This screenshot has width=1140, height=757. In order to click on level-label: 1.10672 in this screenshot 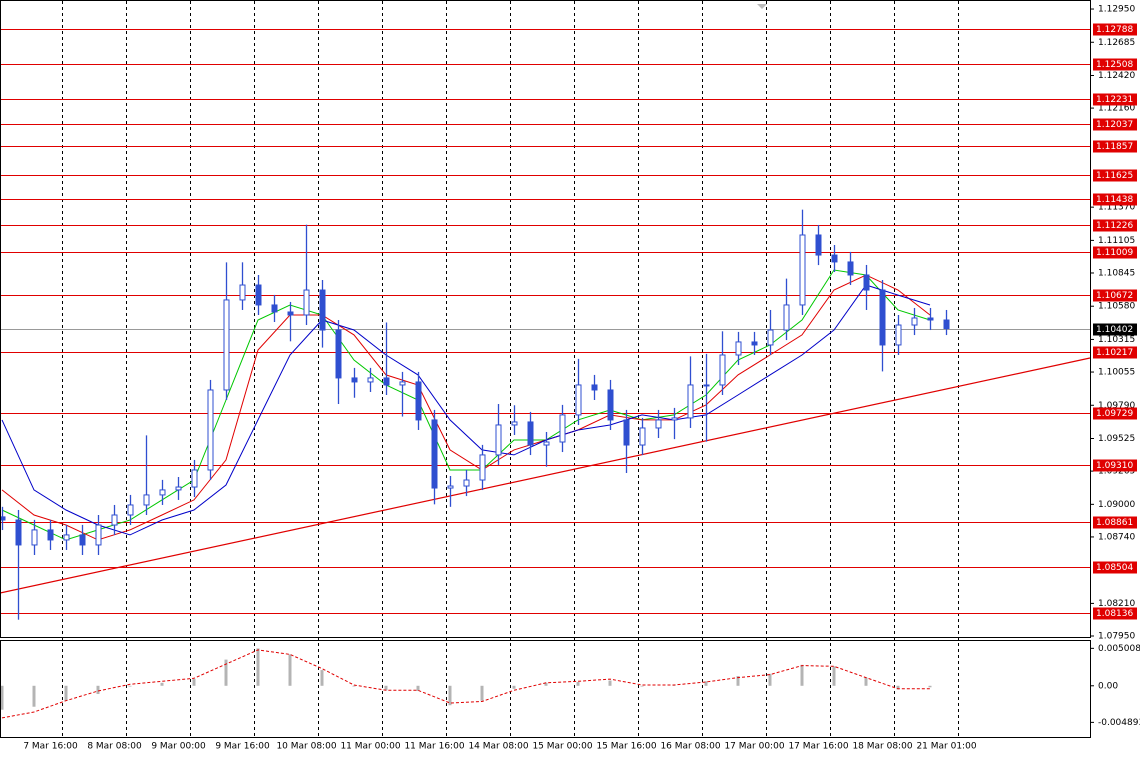, I will do `click(1114, 296)`.